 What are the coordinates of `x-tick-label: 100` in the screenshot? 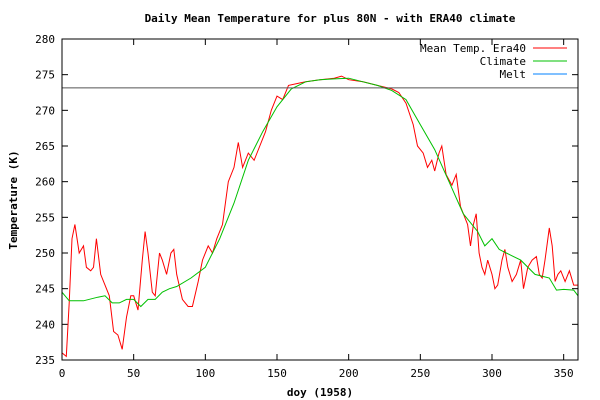 It's located at (205, 373).